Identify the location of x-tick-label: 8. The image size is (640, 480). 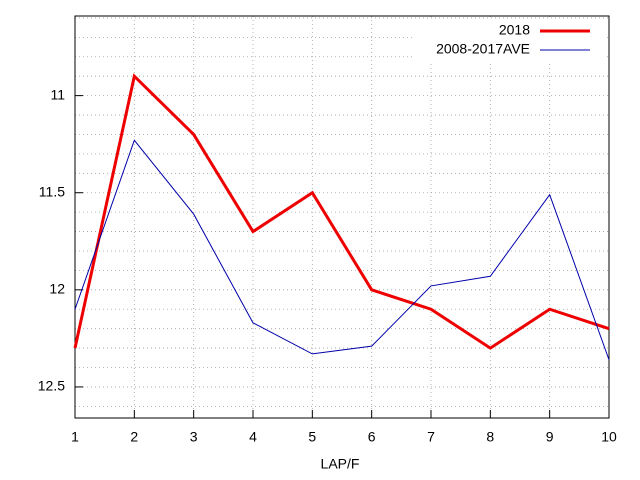
(490, 437).